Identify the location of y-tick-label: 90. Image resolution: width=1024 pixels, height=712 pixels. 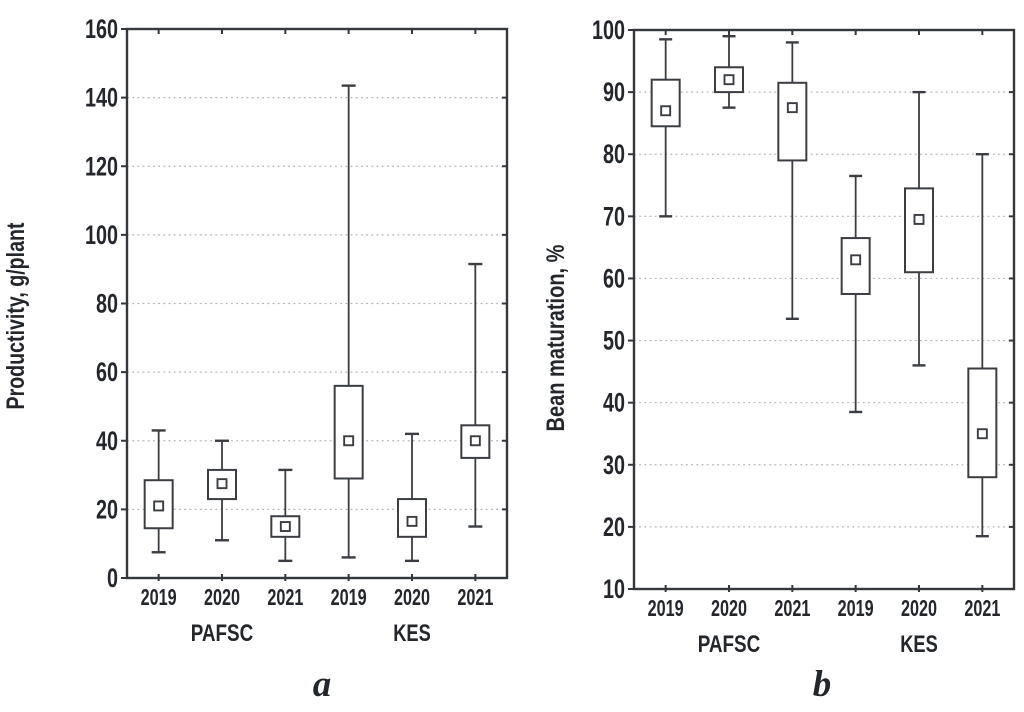
(614, 92).